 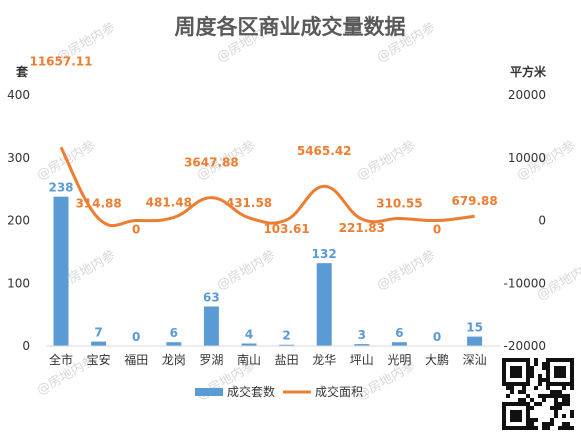 I want to click on line-value-label: 11657.11, so click(x=60, y=61).